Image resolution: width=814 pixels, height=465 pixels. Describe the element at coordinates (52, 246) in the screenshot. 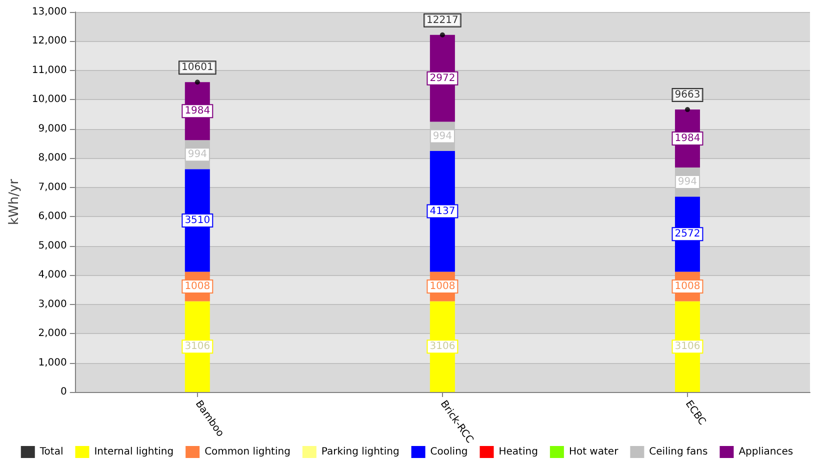

I see `y-tick-label: 5,000` at that location.